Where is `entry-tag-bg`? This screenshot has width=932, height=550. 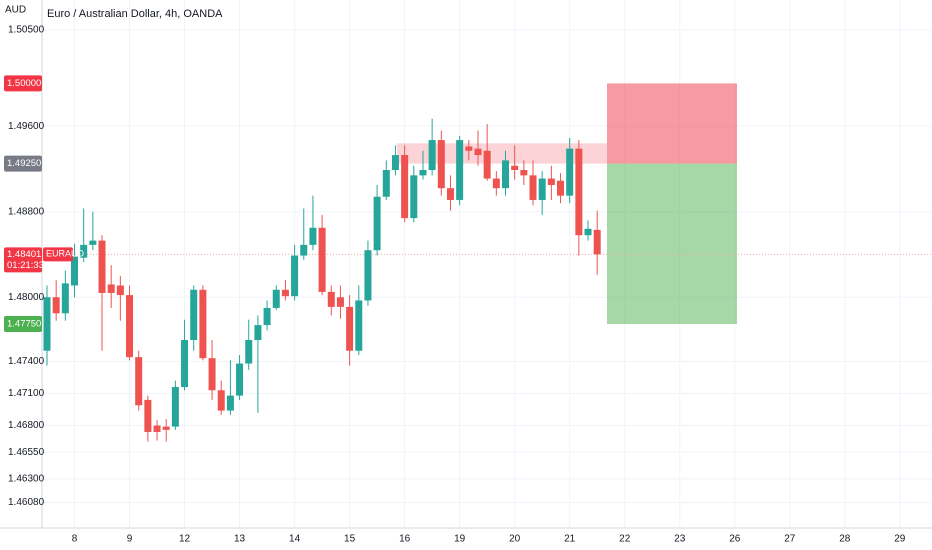
entry-tag-bg is located at coordinates (23, 163).